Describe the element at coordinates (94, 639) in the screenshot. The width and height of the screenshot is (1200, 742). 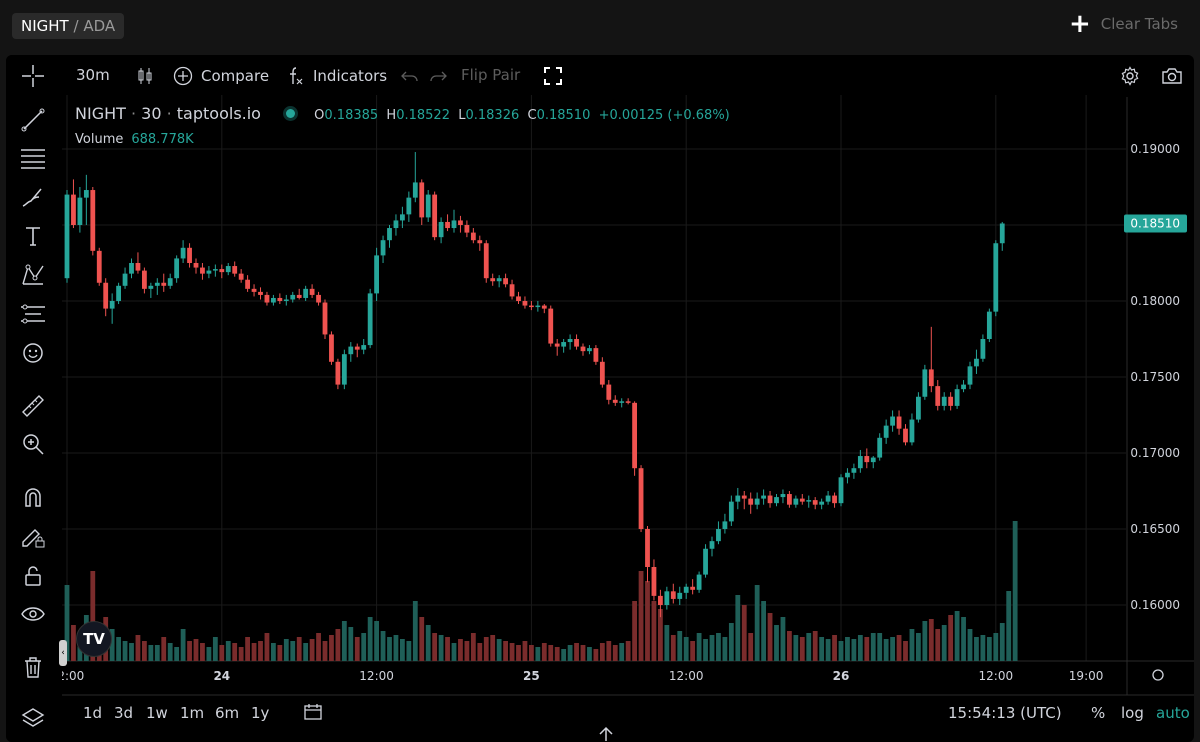
I see `tradingview-logo: TV` at that location.